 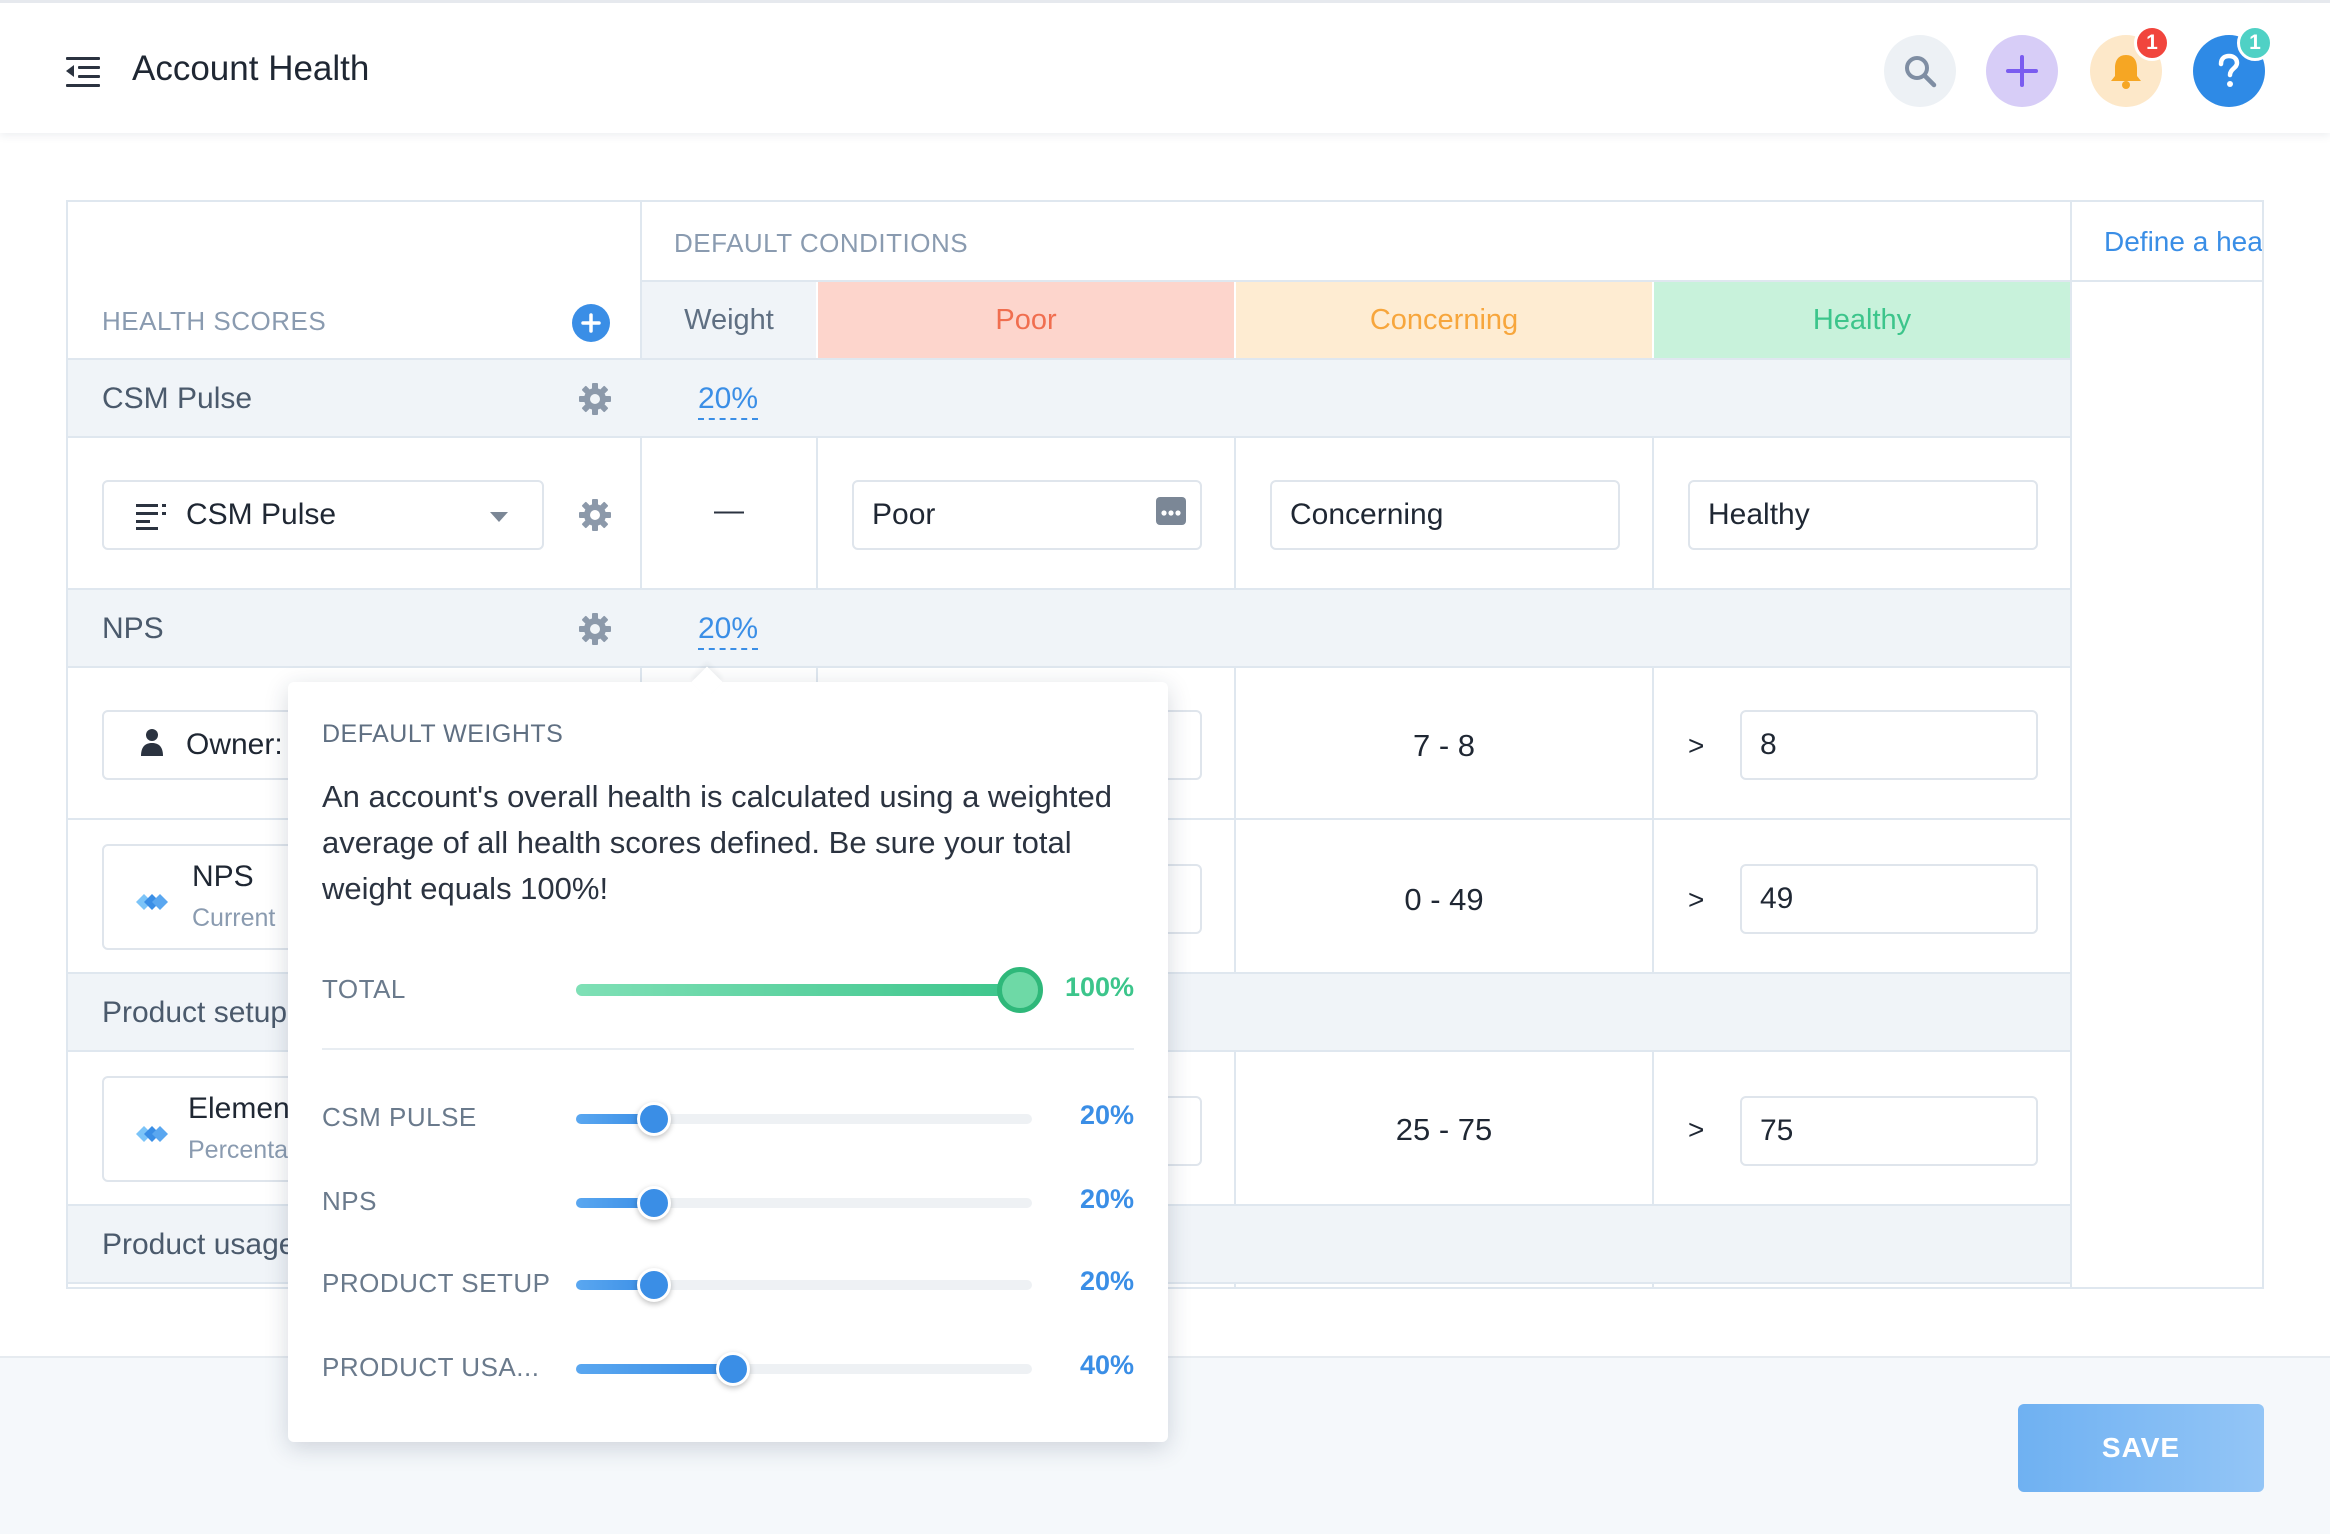 I want to click on default-conditions-header: DEFAULT CONDITIONS, so click(x=821, y=243).